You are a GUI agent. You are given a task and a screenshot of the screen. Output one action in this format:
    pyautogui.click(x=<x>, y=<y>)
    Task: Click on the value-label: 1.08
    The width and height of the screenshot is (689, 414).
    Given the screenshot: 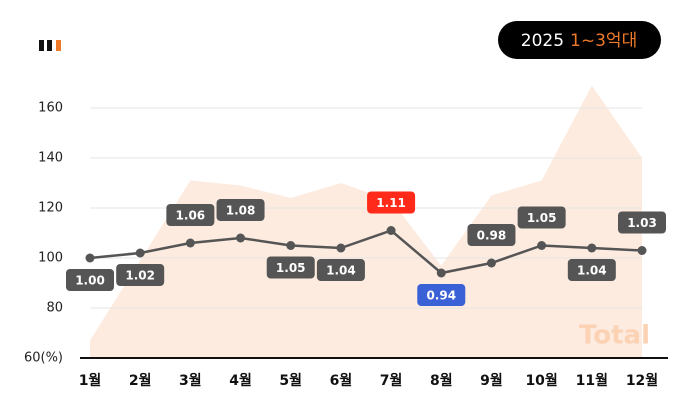 What is the action you would take?
    pyautogui.click(x=241, y=211)
    